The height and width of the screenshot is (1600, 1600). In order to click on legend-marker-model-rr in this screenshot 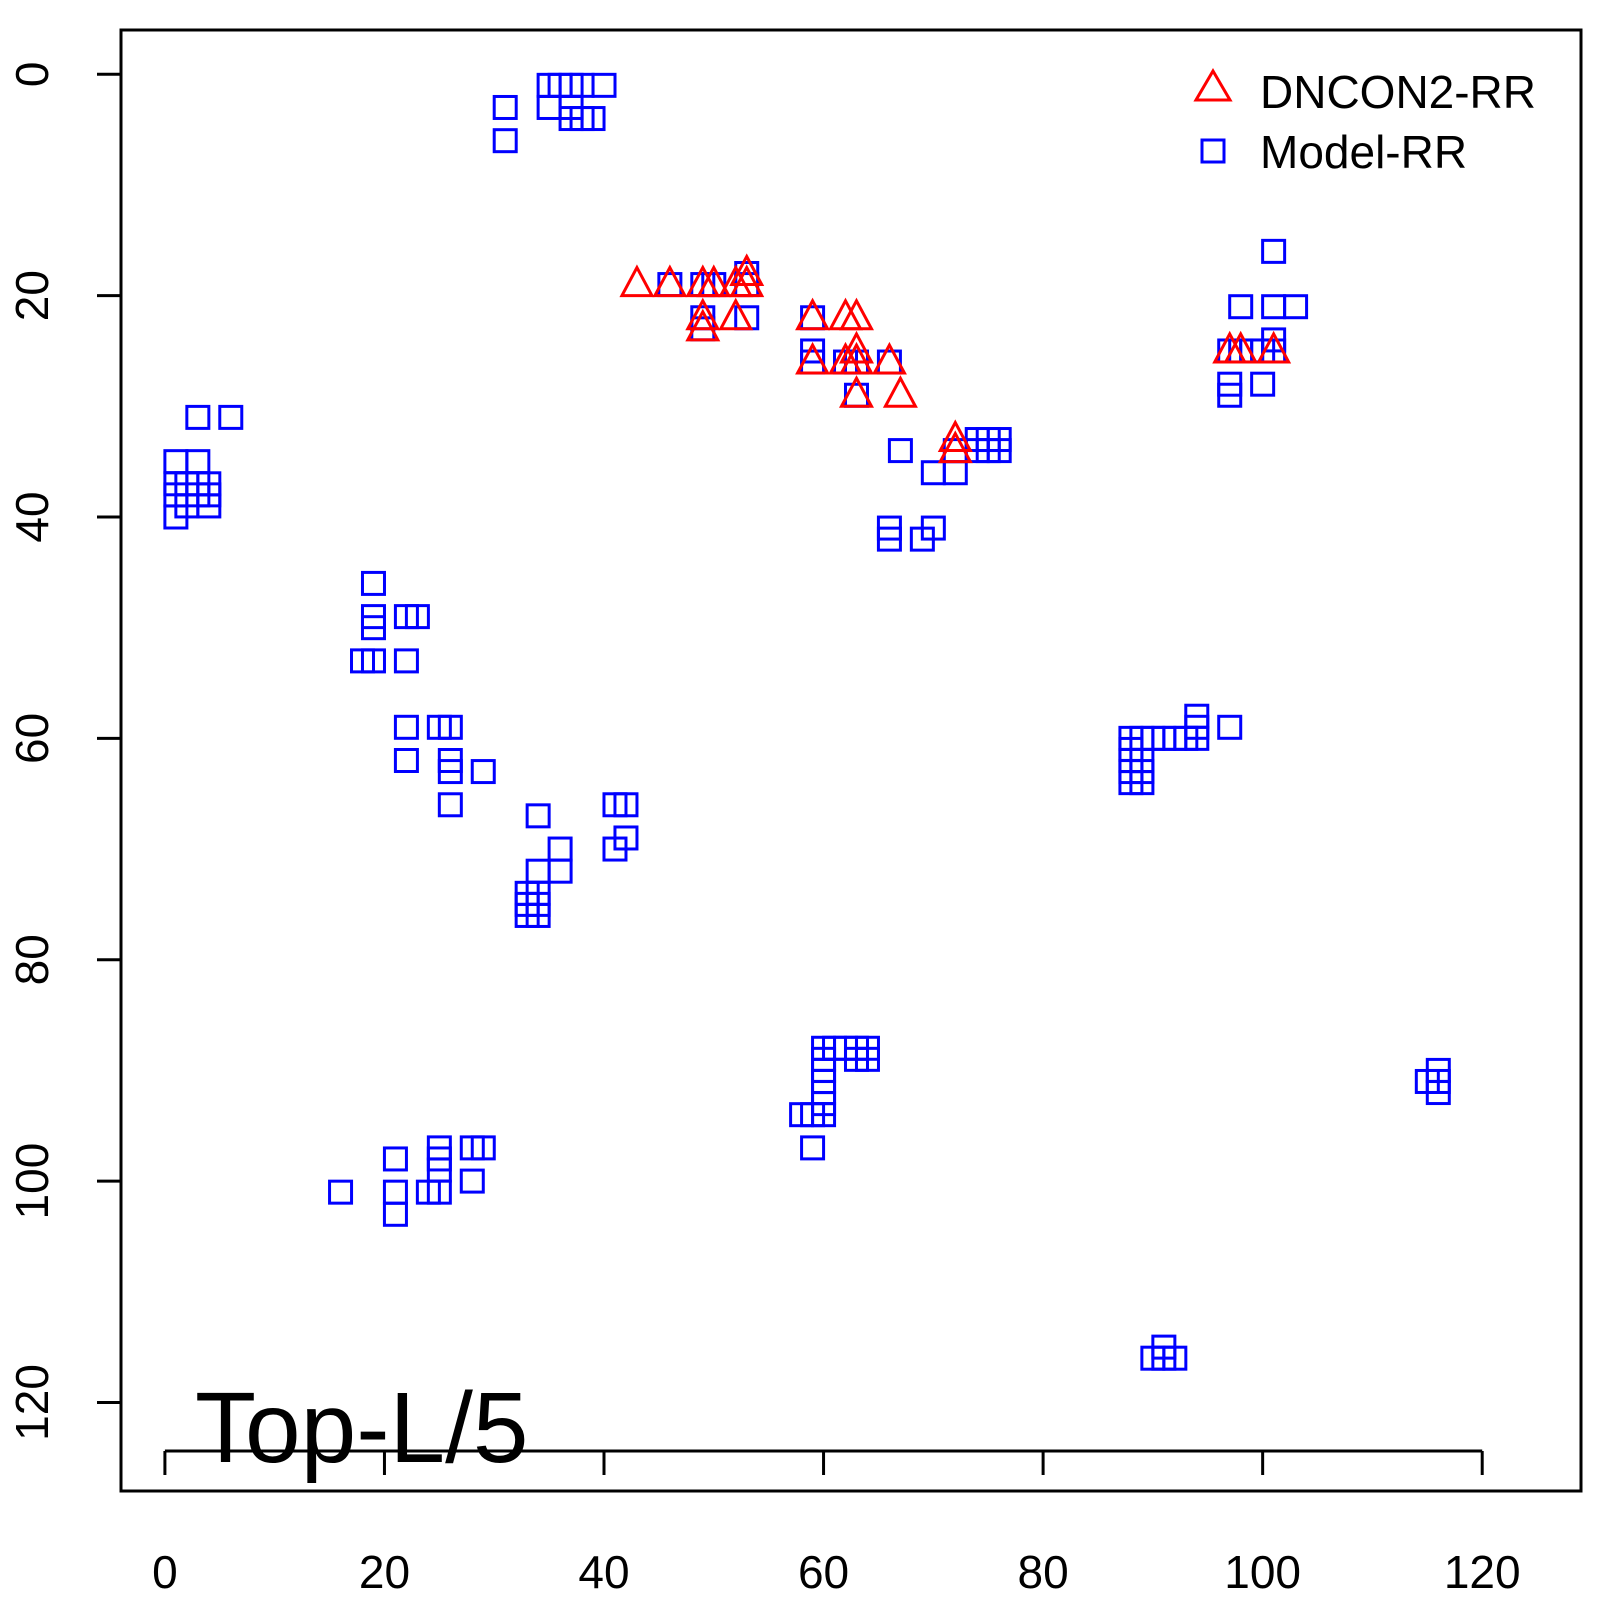, I will do `click(1213, 151)`.